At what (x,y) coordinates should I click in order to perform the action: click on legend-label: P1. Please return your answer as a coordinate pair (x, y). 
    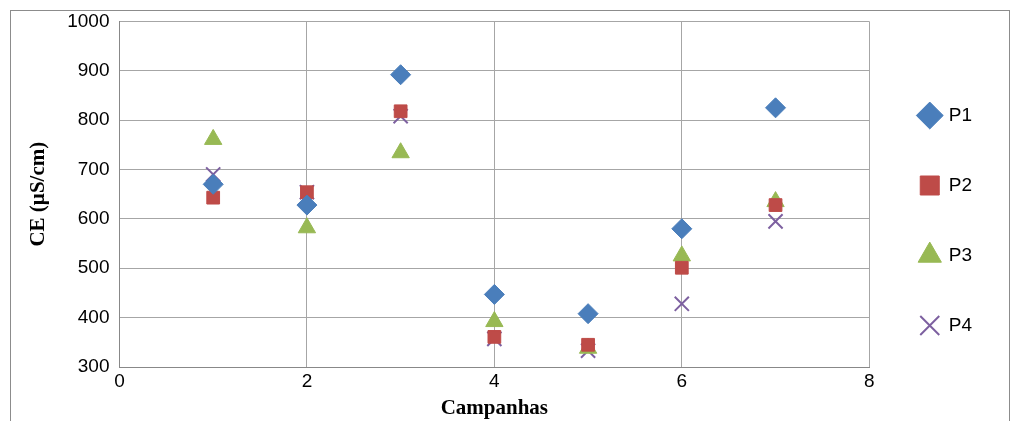
    Looking at the image, I should click on (960, 114).